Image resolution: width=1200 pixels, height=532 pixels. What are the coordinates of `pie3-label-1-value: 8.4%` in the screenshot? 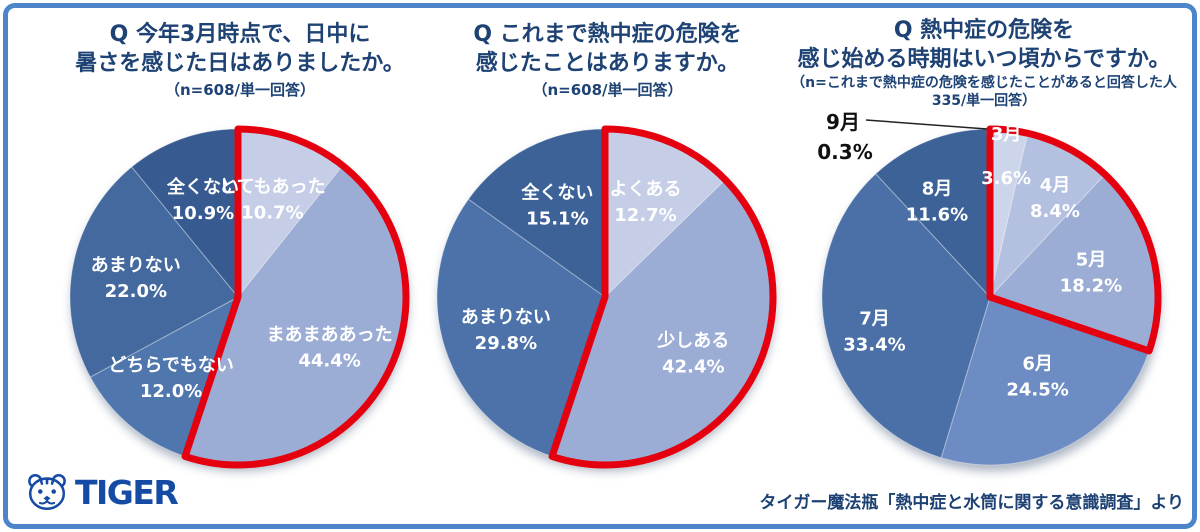 It's located at (1055, 211).